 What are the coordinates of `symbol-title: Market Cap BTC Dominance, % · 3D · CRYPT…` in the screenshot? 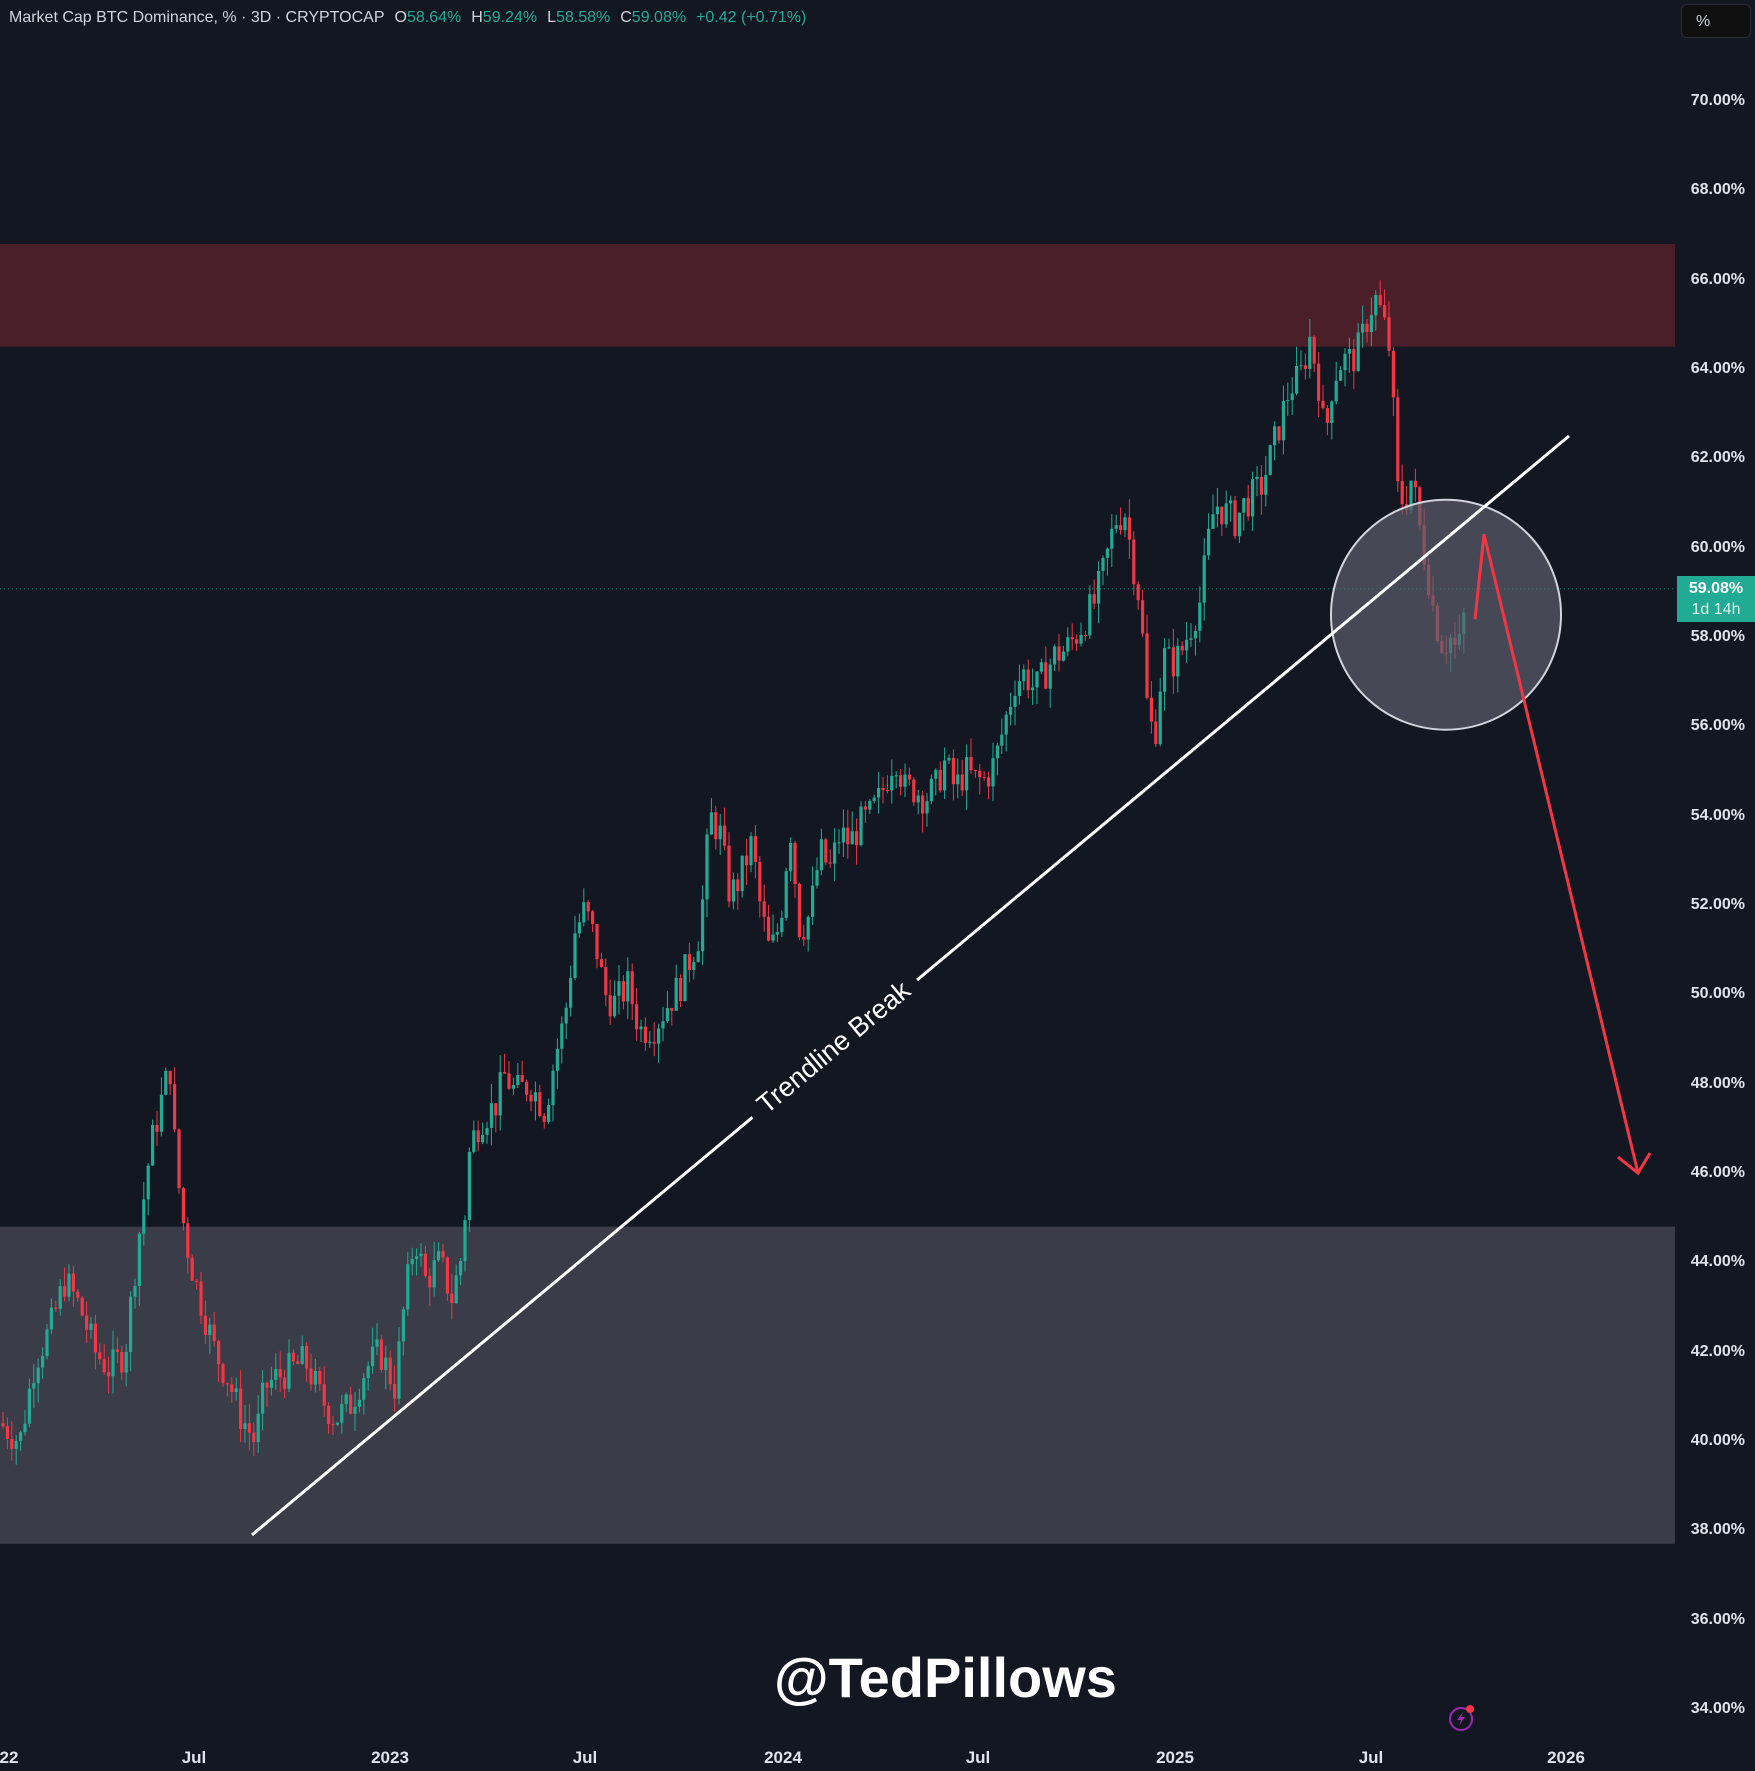 It's located at (197, 17).